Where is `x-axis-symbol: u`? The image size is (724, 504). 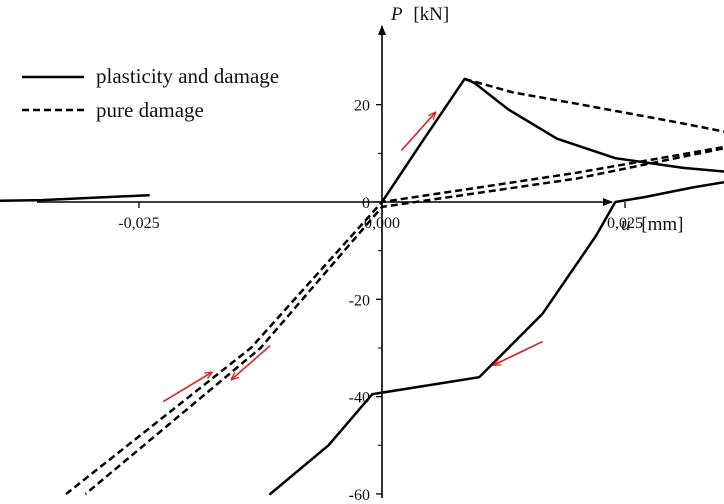
x-axis-symbol: u is located at coordinates (626, 224).